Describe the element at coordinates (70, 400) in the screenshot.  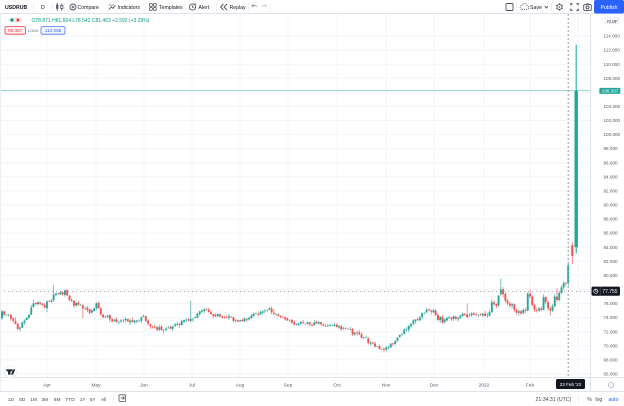
I see `svg-text: YTD` at that location.